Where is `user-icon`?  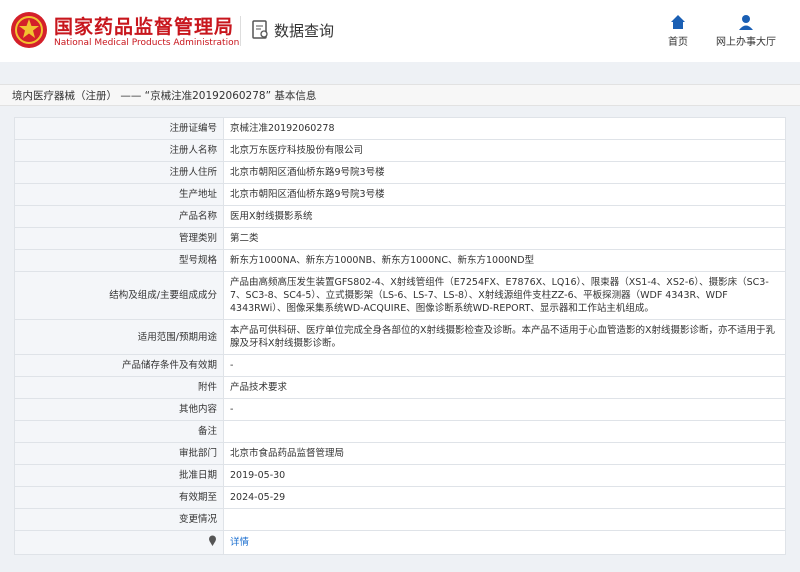 user-icon is located at coordinates (746, 22).